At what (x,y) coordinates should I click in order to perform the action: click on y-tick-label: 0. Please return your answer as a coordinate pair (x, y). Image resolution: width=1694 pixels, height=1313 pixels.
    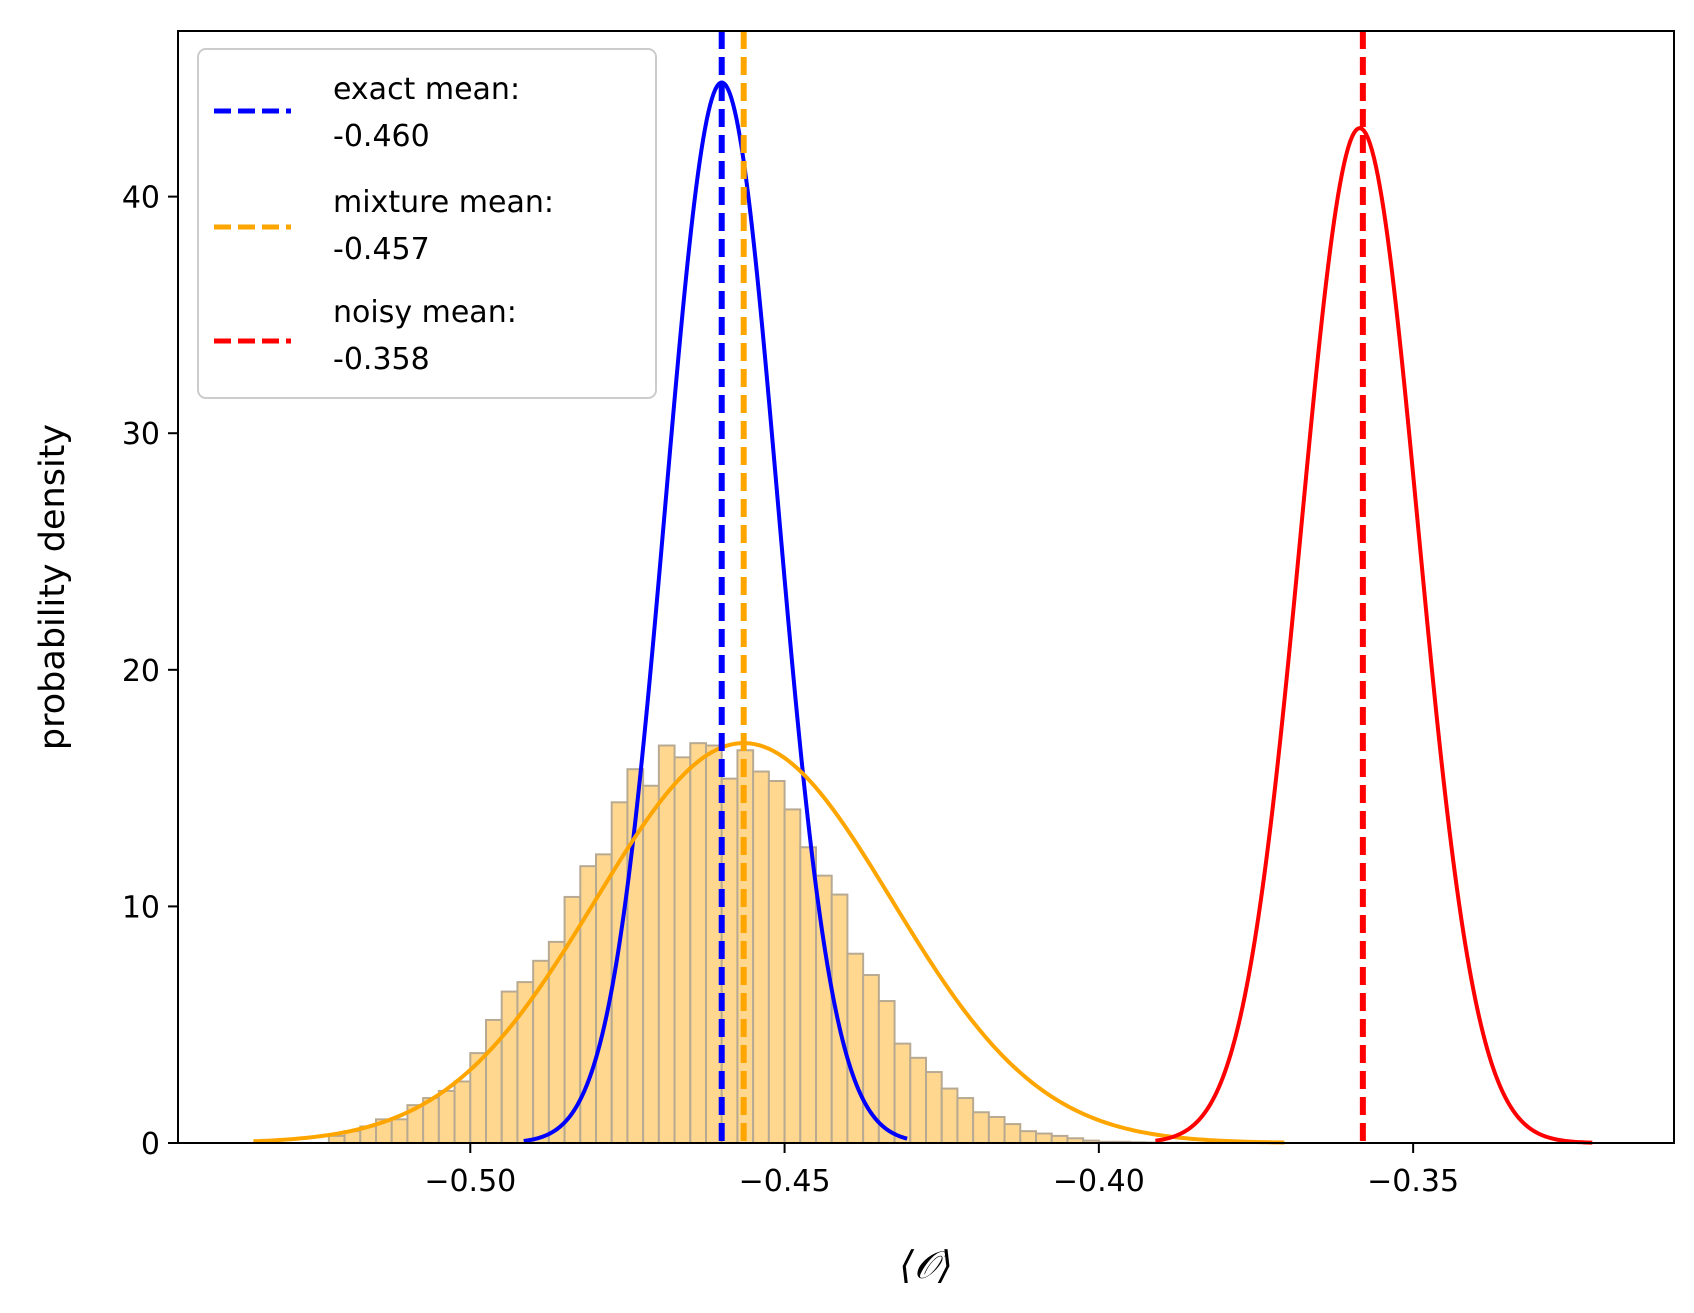
    Looking at the image, I should click on (150, 1144).